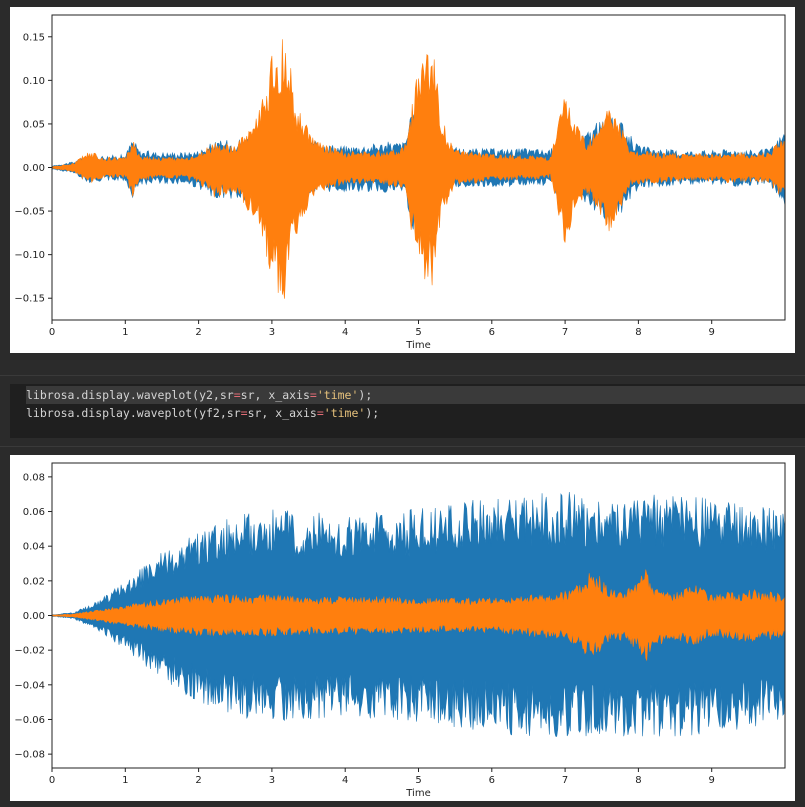 The image size is (805, 807). What do you see at coordinates (29, 255) in the screenshot?
I see `y-tick-label: −0.10` at bounding box center [29, 255].